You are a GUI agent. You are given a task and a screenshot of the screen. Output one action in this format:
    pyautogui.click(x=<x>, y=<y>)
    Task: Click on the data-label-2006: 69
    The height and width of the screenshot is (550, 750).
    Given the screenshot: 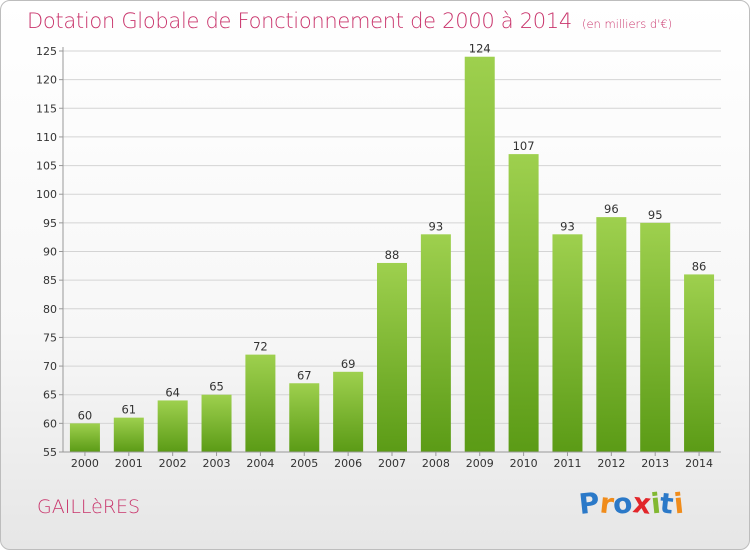 What is the action you would take?
    pyautogui.click(x=348, y=364)
    